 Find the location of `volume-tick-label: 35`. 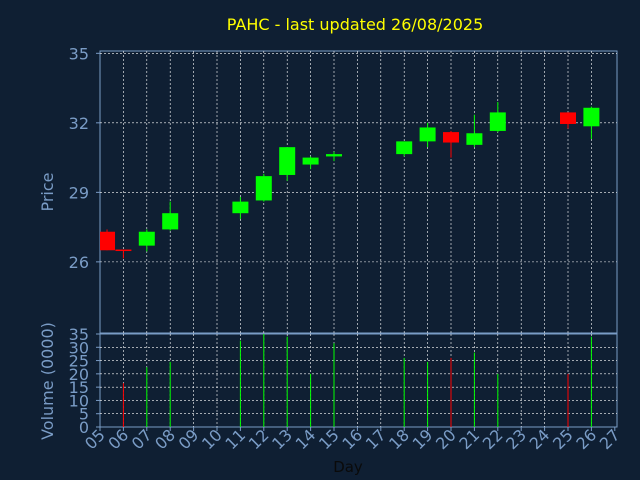

volume-tick-label: 35 is located at coordinates (79, 334).